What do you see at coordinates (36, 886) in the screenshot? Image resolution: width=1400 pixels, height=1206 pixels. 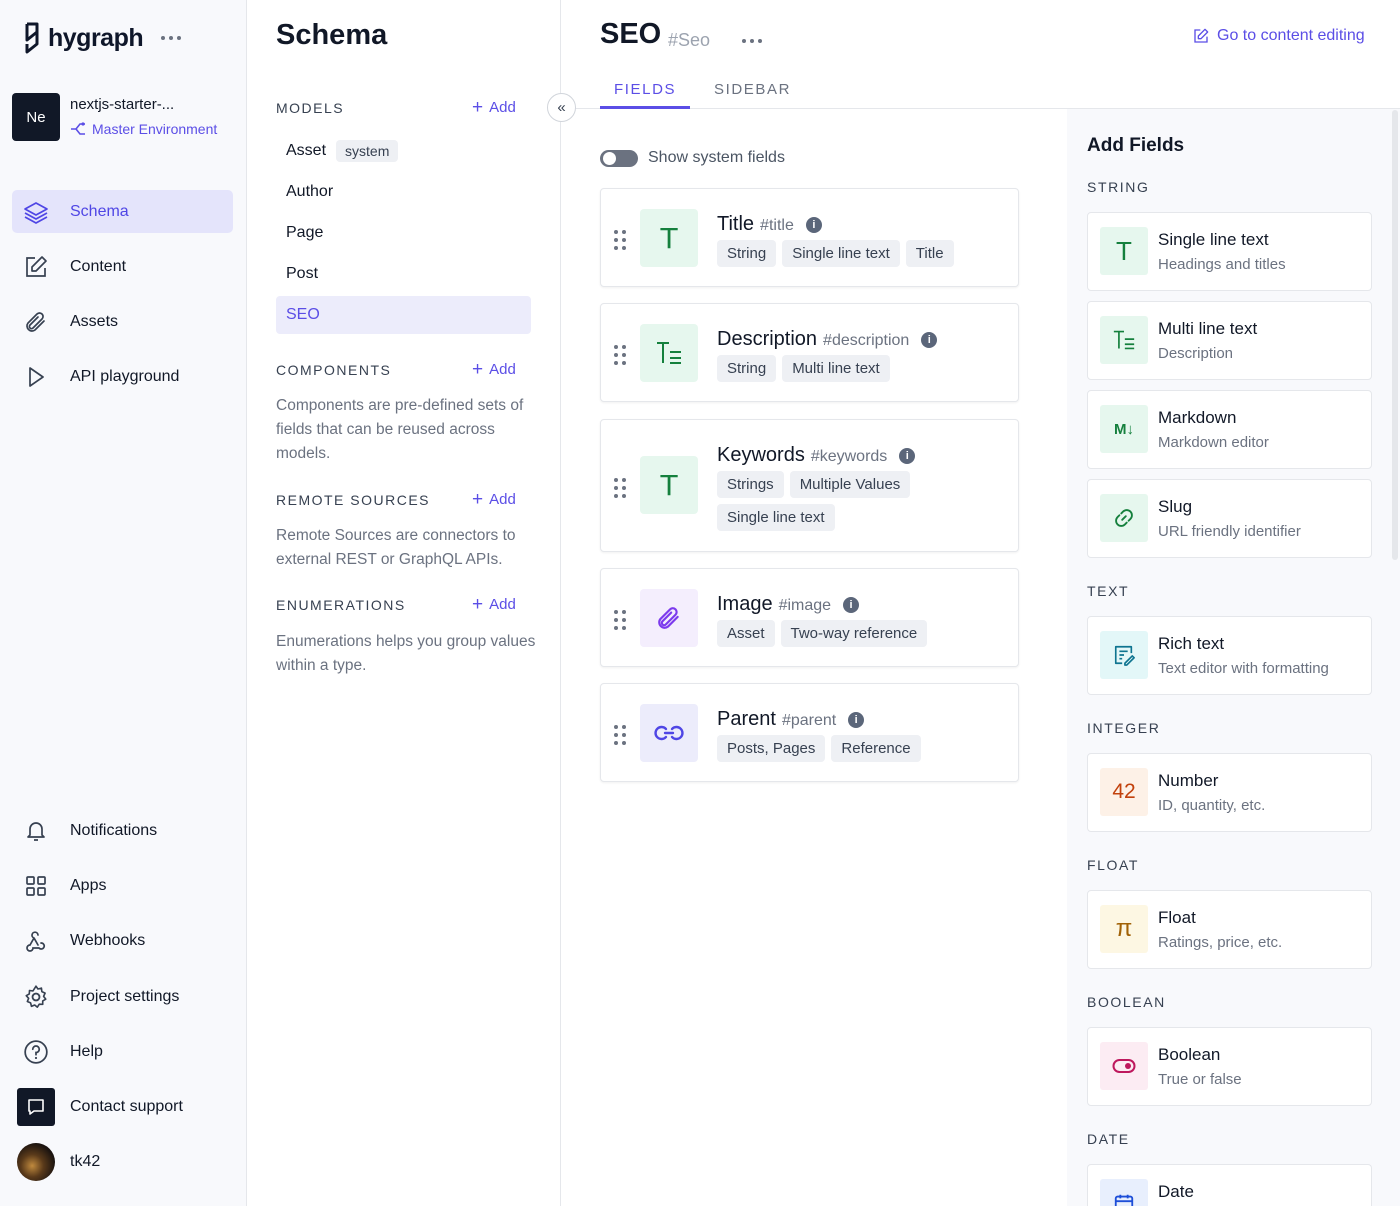 I see `apps-grid-icon` at bounding box center [36, 886].